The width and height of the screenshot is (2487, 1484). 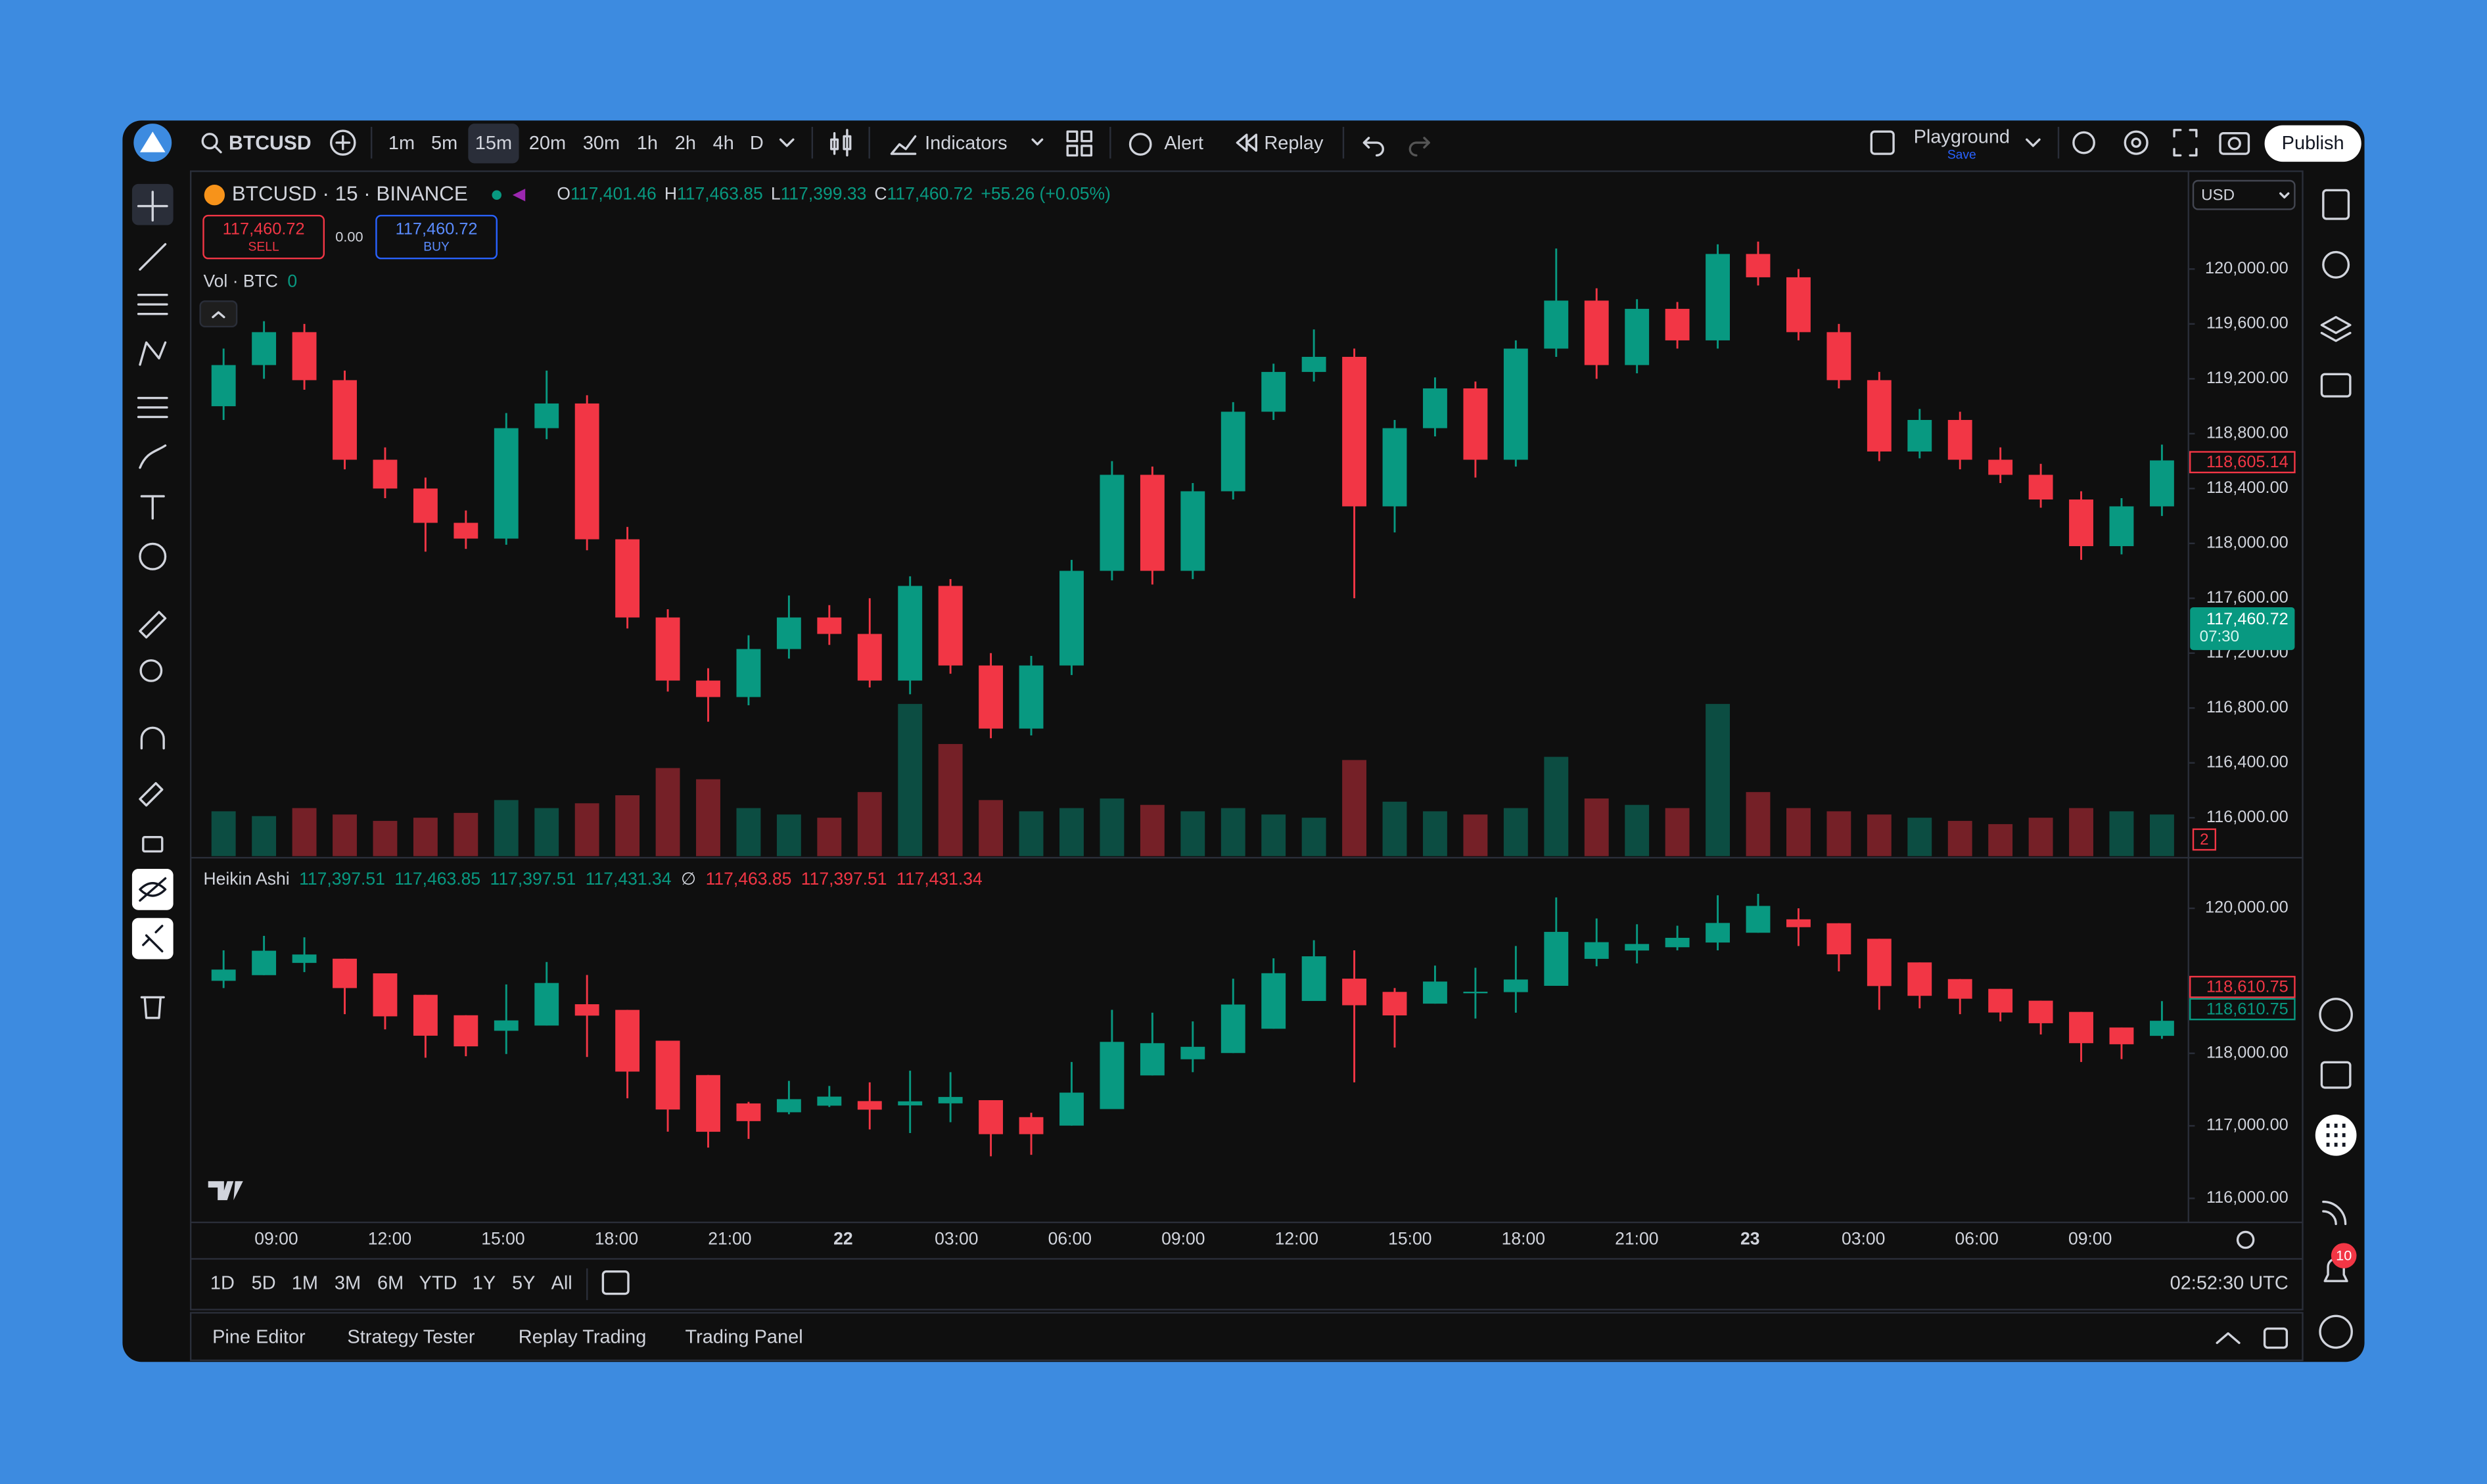 What do you see at coordinates (547, 143) in the screenshot?
I see `timeframe: 20m` at bounding box center [547, 143].